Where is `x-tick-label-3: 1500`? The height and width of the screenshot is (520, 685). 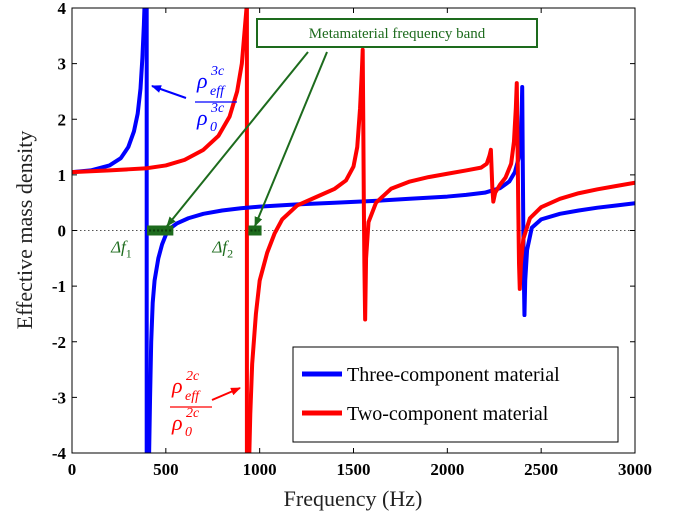
x-tick-label-3: 1500 is located at coordinates (354, 469).